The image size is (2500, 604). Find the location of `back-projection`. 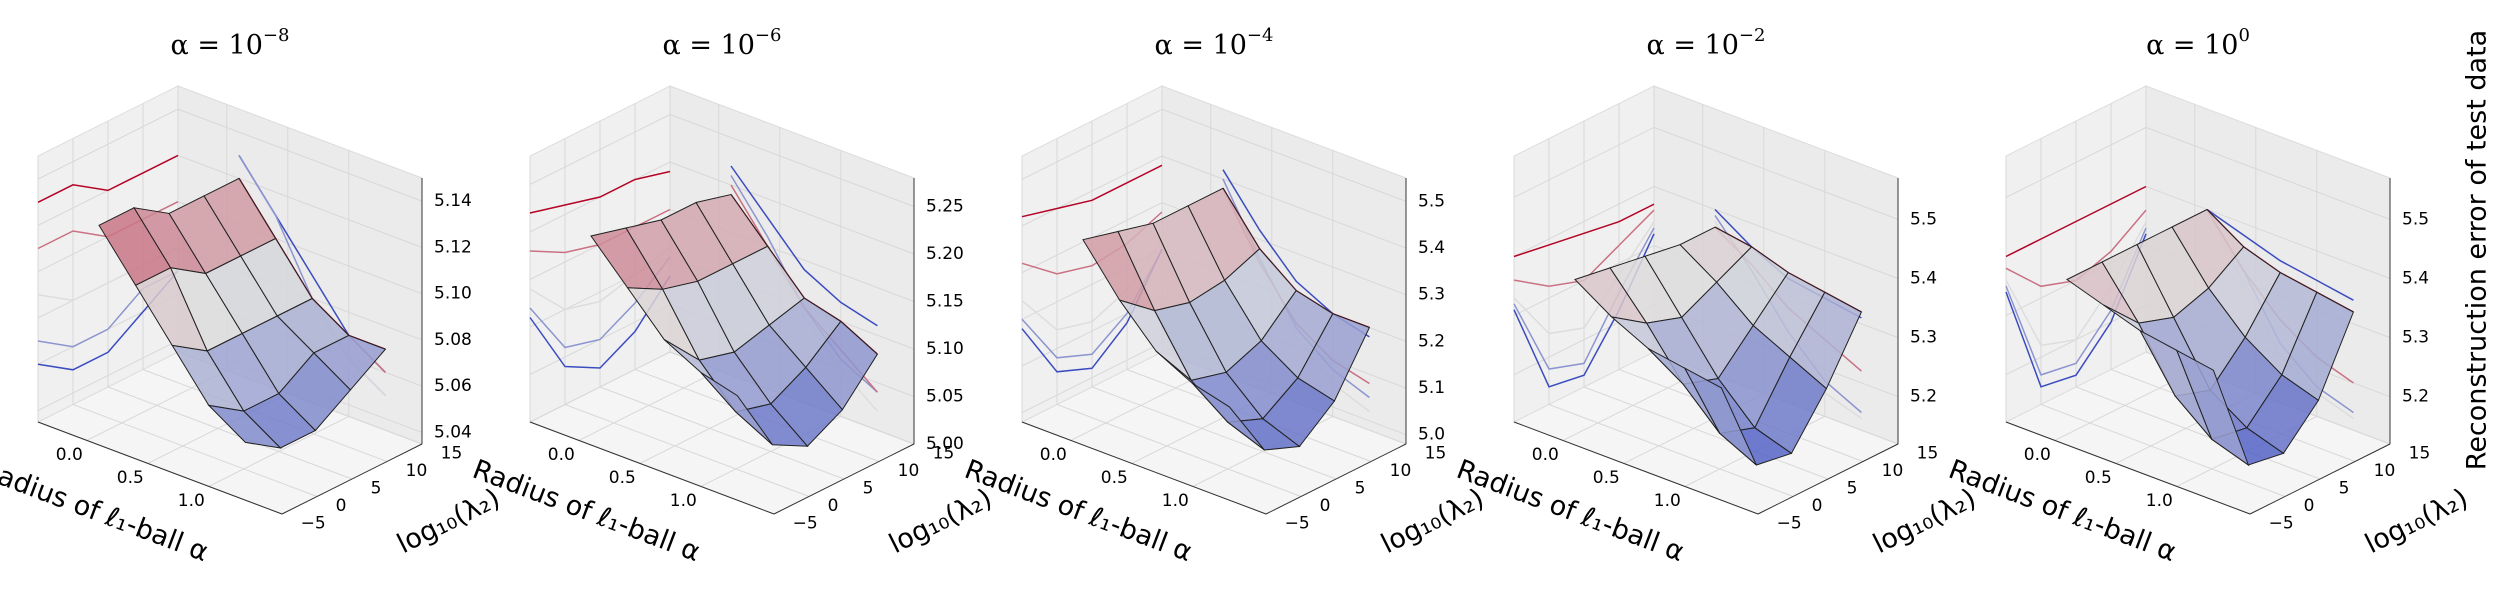

back-projection is located at coordinates (2280, 254).